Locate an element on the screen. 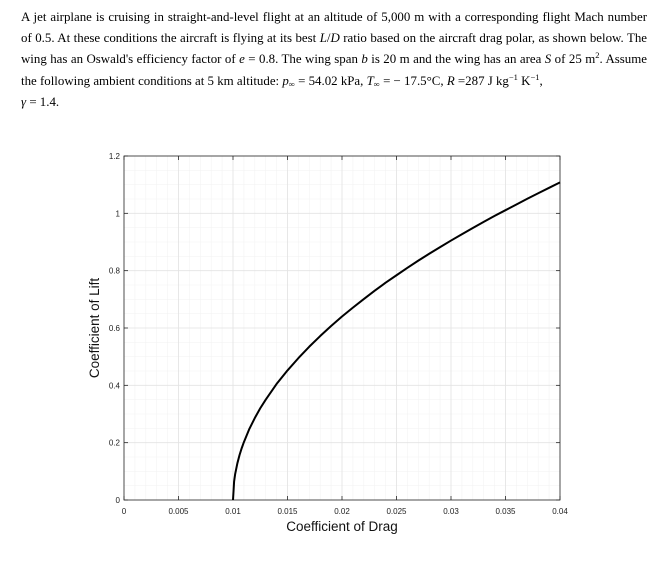 The image size is (666, 564). symbol-drag: D is located at coordinates (335, 38).